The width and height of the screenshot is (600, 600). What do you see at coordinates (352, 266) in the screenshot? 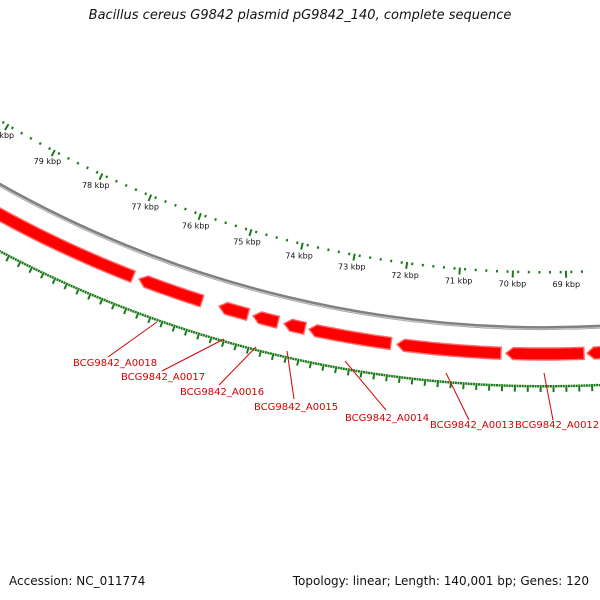
I see `tick-label: 73 kbp` at bounding box center [352, 266].